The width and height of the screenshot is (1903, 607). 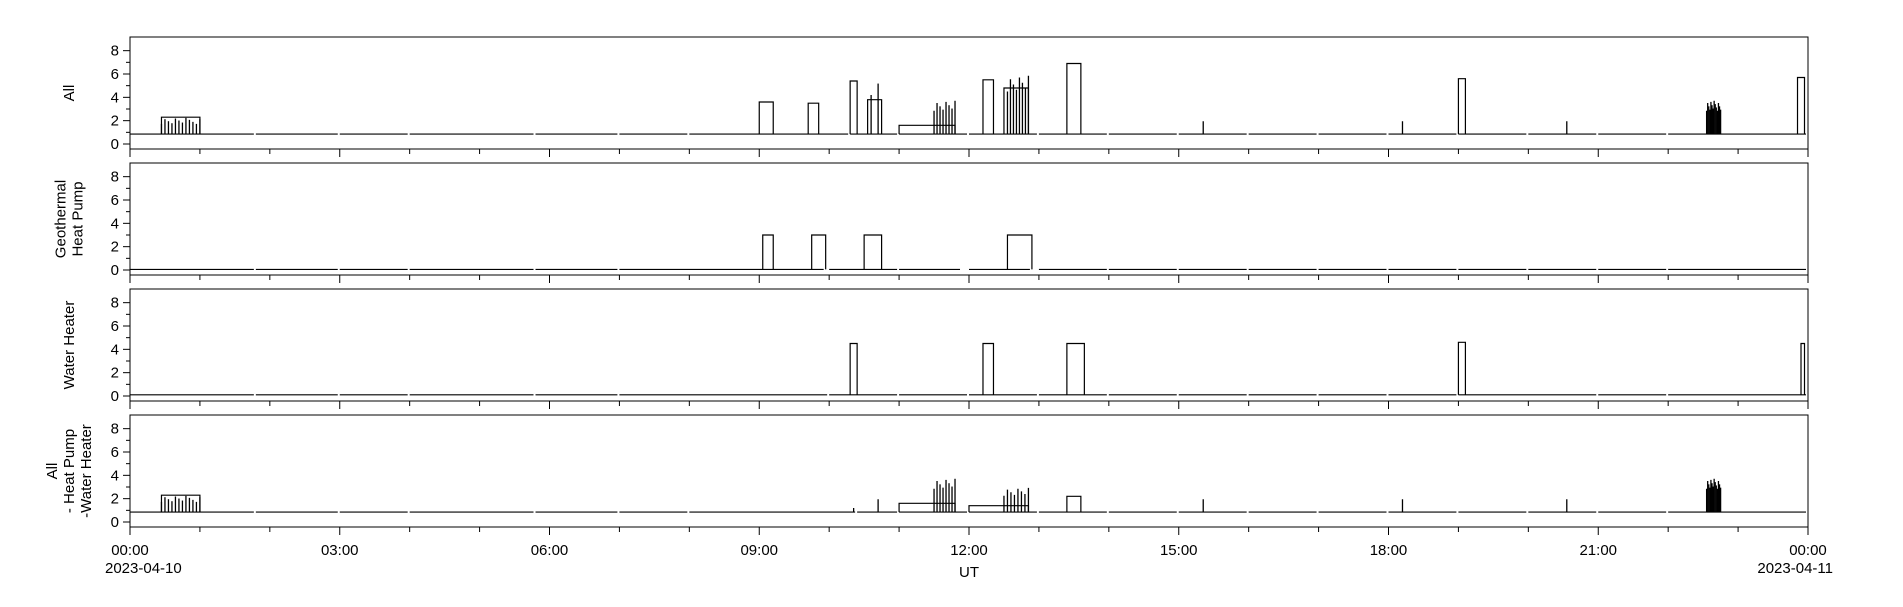 I want to click on y-axis-label: Water Heater, so click(x=69, y=345).